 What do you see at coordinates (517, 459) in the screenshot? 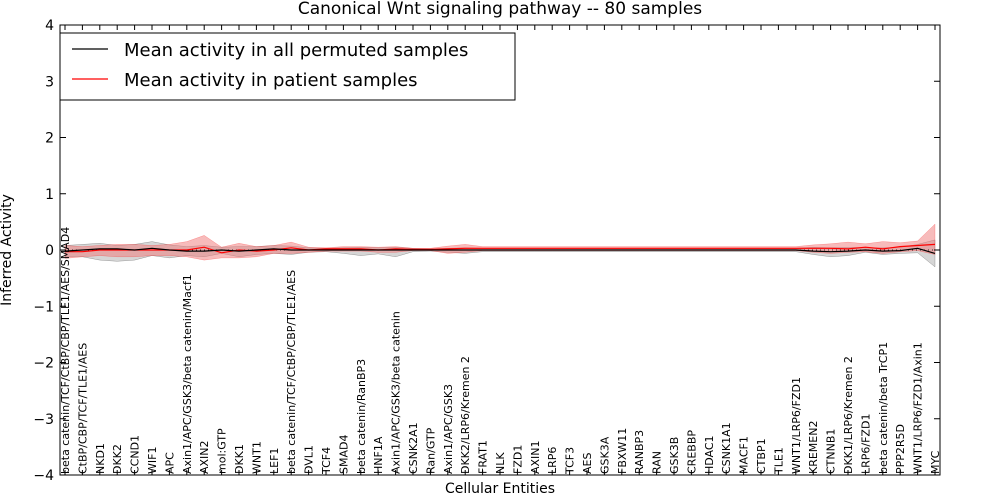
I see `x-category-label: FZD1` at bounding box center [517, 459].